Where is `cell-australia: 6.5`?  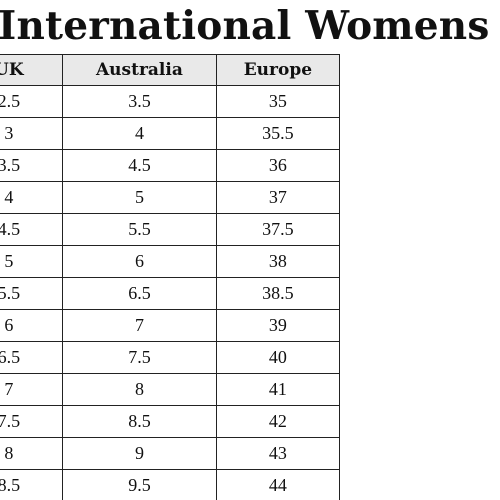 cell-australia: 6.5 is located at coordinates (139, 293).